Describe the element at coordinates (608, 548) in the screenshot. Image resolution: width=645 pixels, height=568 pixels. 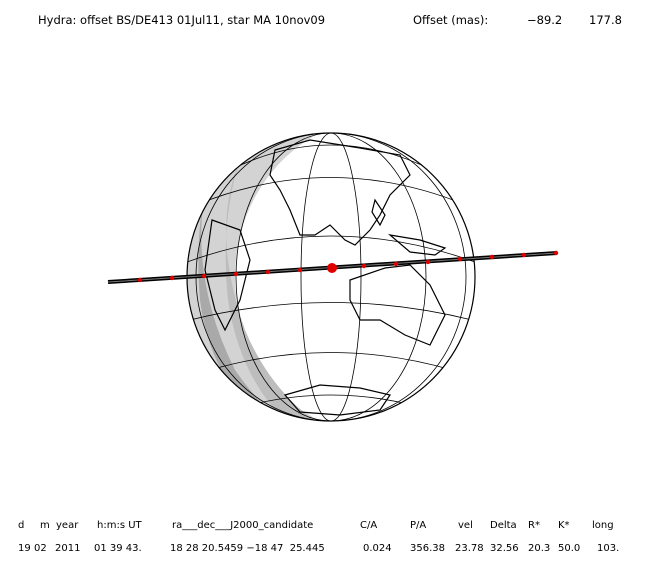
I see `cell: 103.` at that location.